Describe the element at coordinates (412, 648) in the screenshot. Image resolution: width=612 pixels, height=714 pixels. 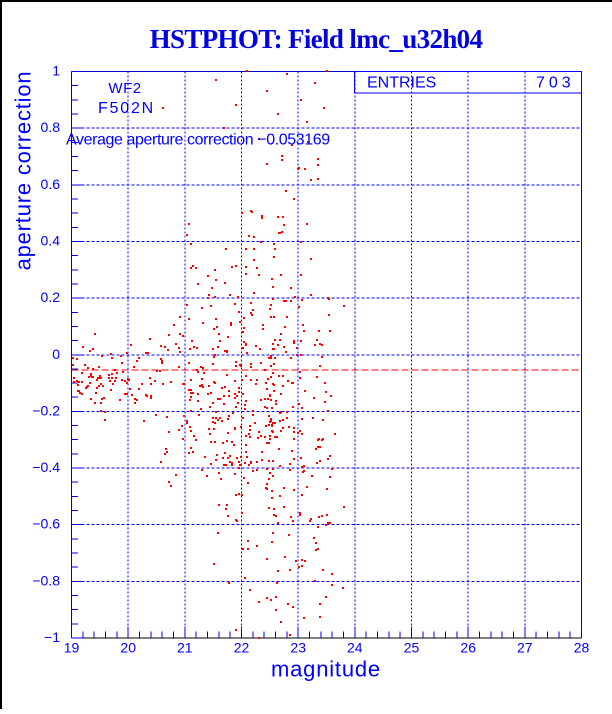
I see `svg-text: 25` at that location.